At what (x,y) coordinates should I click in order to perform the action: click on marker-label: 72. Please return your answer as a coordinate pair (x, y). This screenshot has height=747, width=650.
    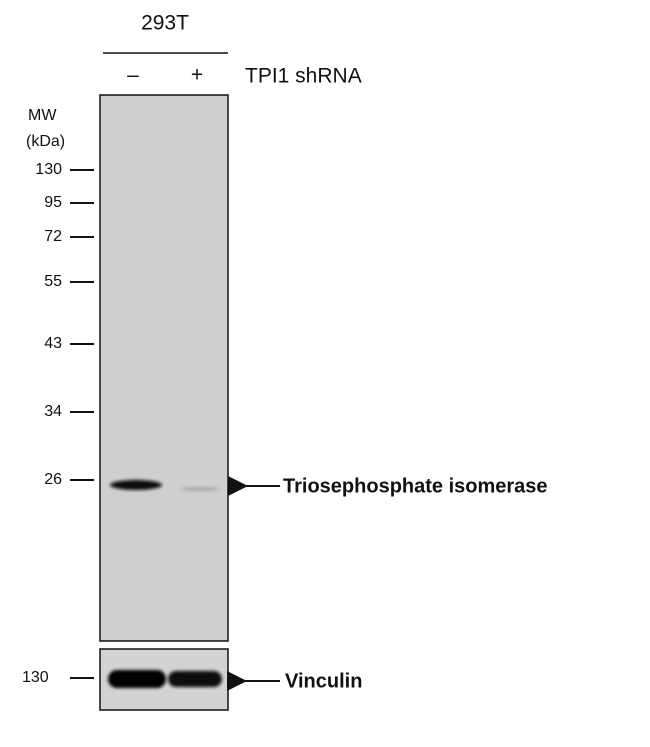
    Looking at the image, I should click on (53, 236).